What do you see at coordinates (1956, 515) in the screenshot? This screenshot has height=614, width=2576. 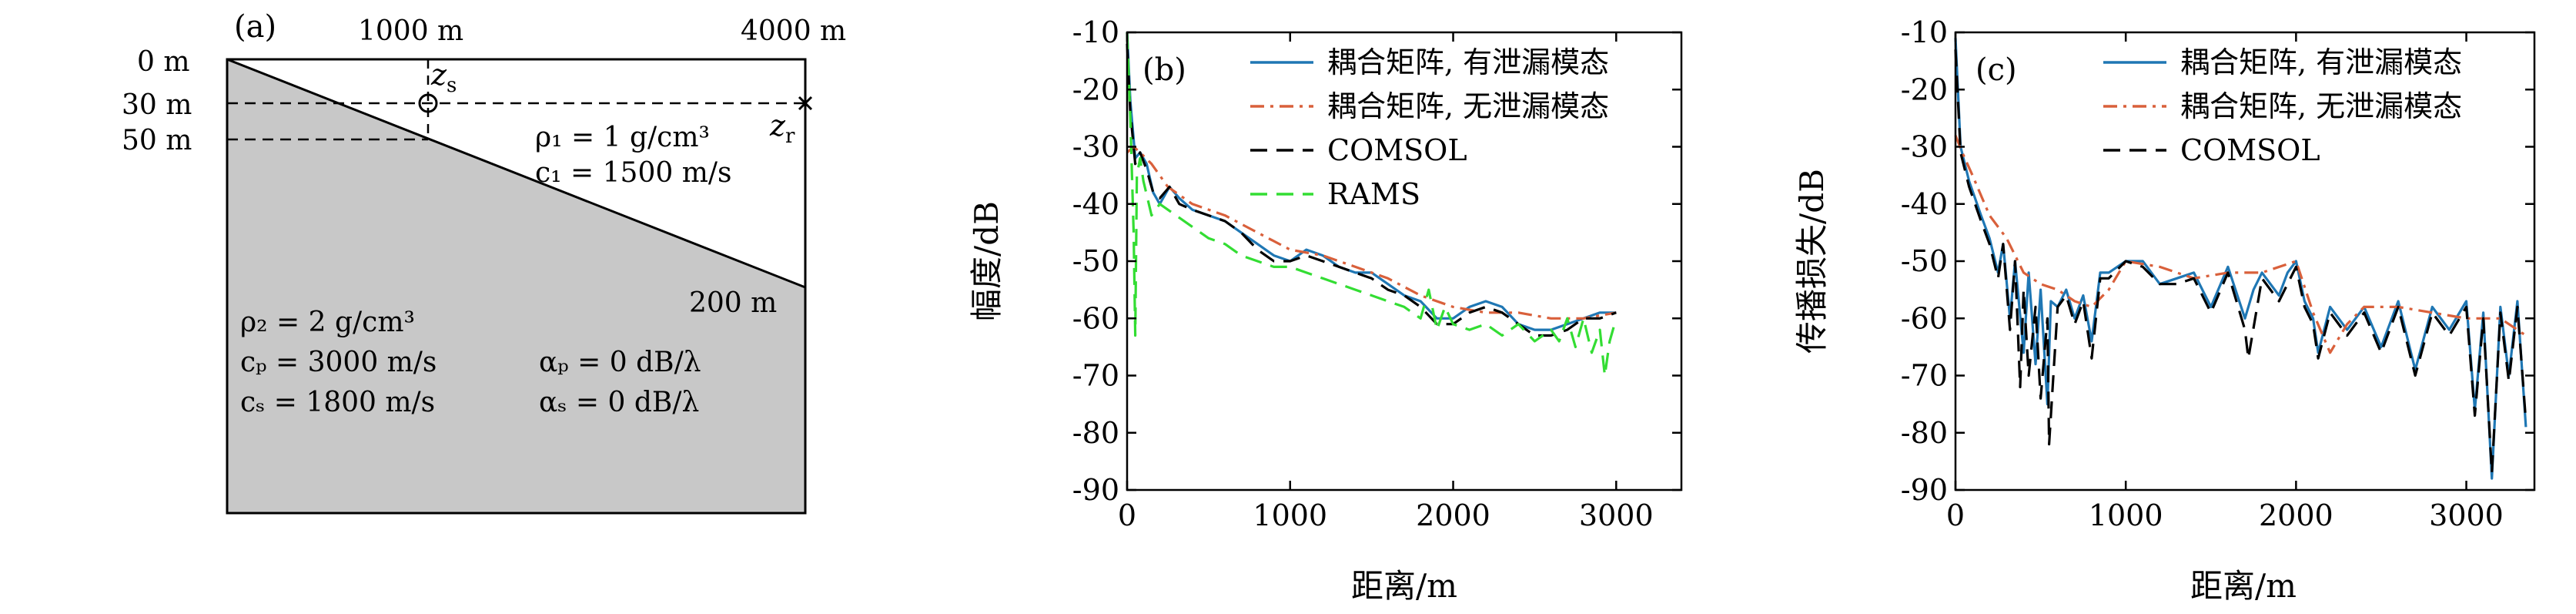 I see `c-xtick-label-0: 0` at bounding box center [1956, 515].